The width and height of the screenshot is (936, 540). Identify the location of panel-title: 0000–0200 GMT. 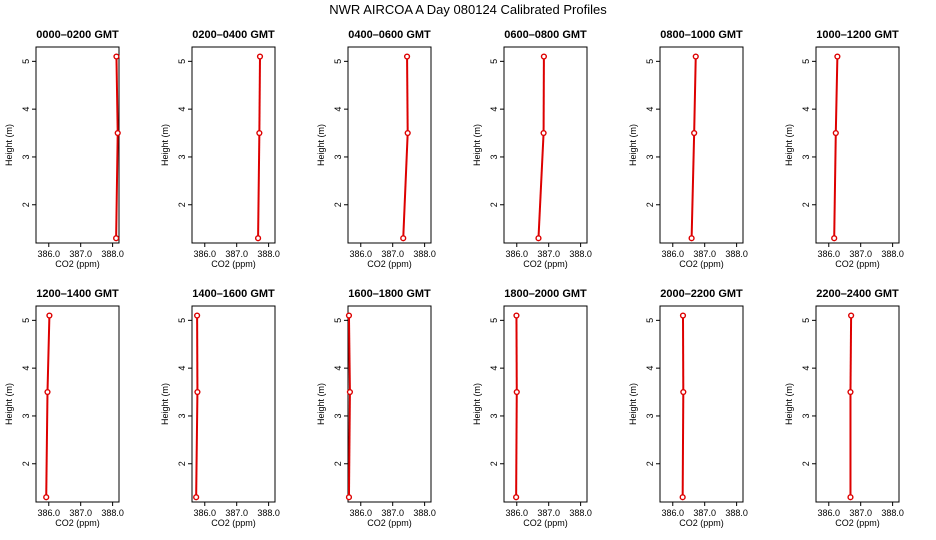
(77, 35).